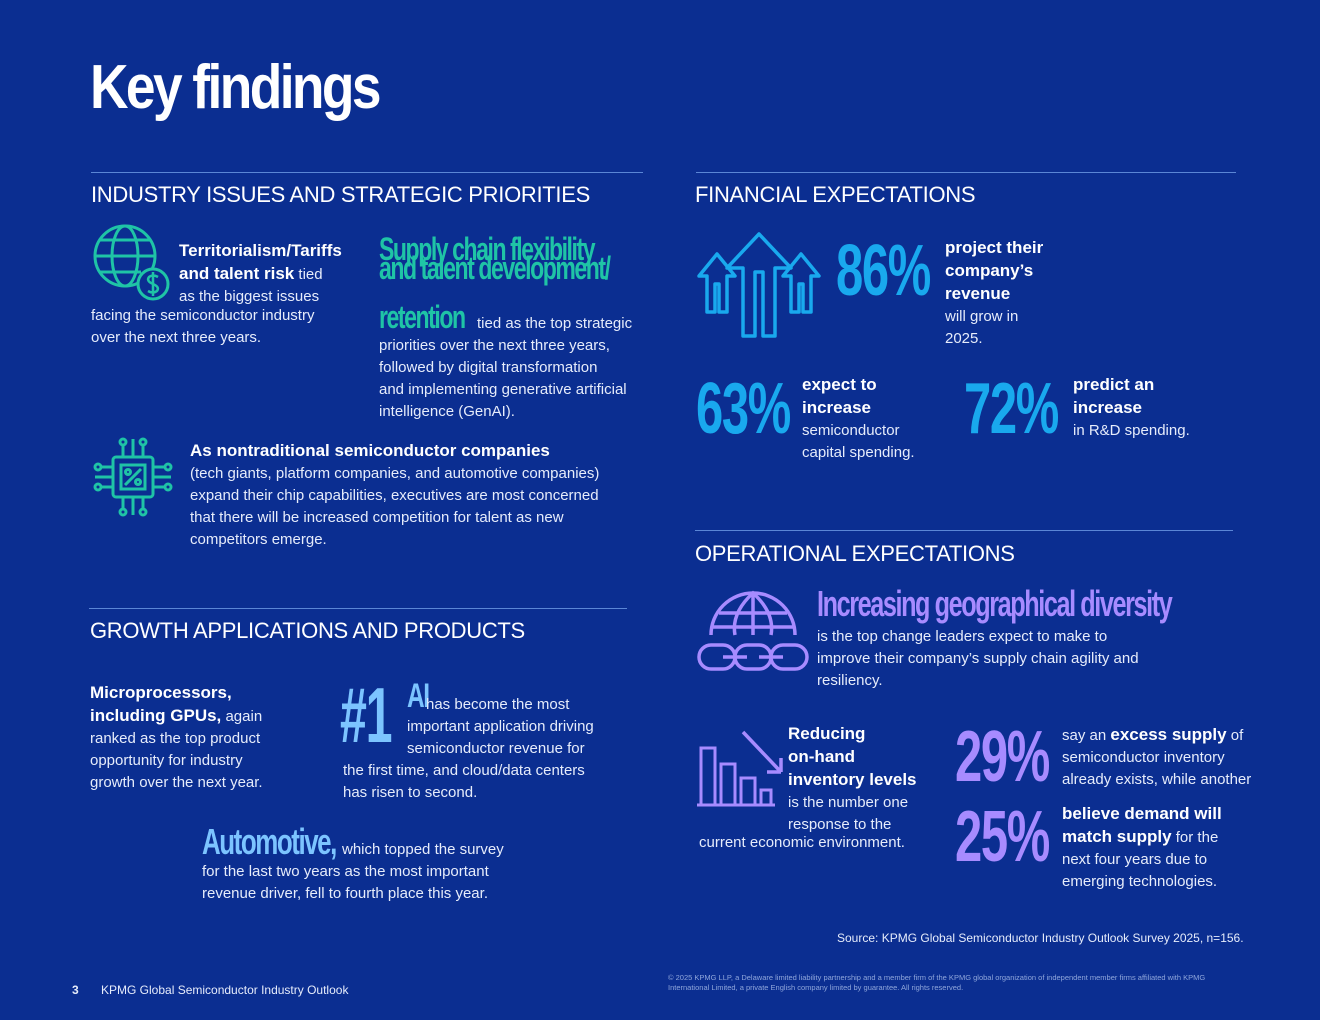 This screenshot has height=1020, width=1320. Describe the element at coordinates (1157, 779) in the screenshot. I see `finding-text: already exists, while another` at that location.